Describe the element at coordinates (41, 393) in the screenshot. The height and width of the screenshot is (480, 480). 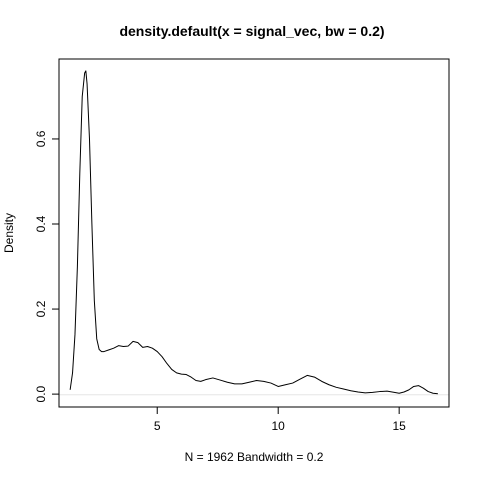
I see `y-tick-label: 0.0` at that location.